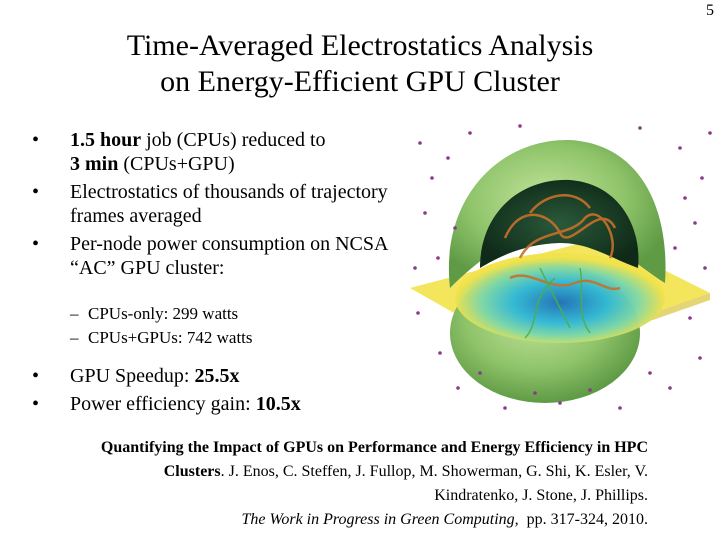  I want to click on citation-venue: The Work in Progress in Green Computing,, so click(380, 519).